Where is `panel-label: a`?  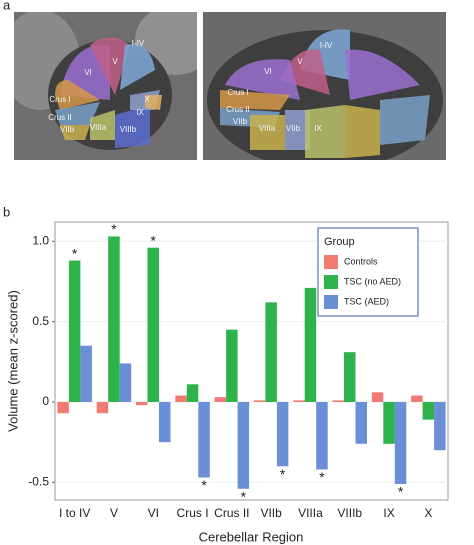 panel-label: a is located at coordinates (7, 6).